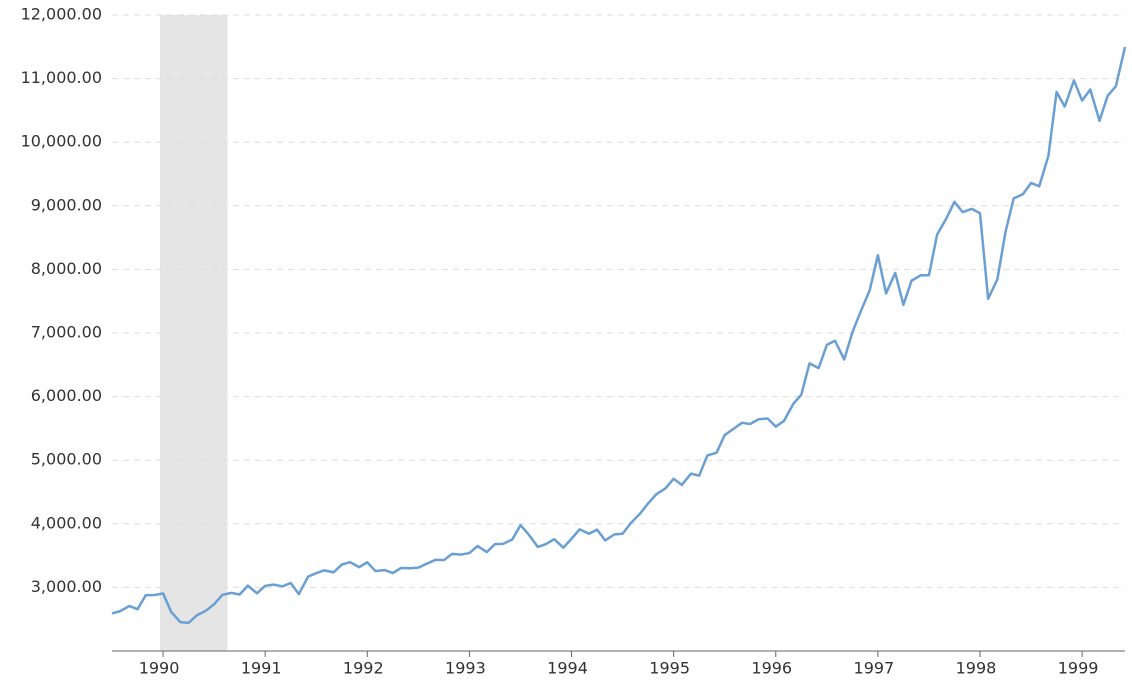  Describe the element at coordinates (159, 668) in the screenshot. I see `x-tick-label: 1990` at that location.